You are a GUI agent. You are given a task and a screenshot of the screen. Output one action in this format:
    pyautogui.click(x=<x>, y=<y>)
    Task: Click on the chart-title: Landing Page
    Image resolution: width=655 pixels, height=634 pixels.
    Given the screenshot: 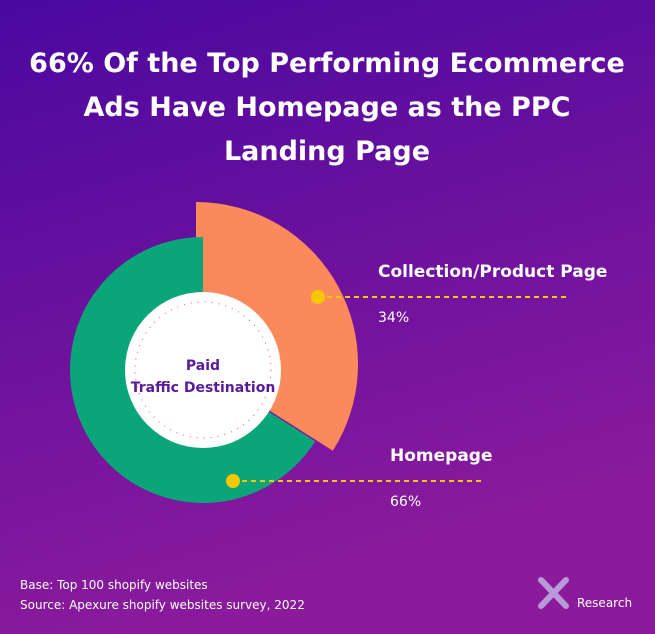 What is the action you would take?
    pyautogui.click(x=327, y=151)
    